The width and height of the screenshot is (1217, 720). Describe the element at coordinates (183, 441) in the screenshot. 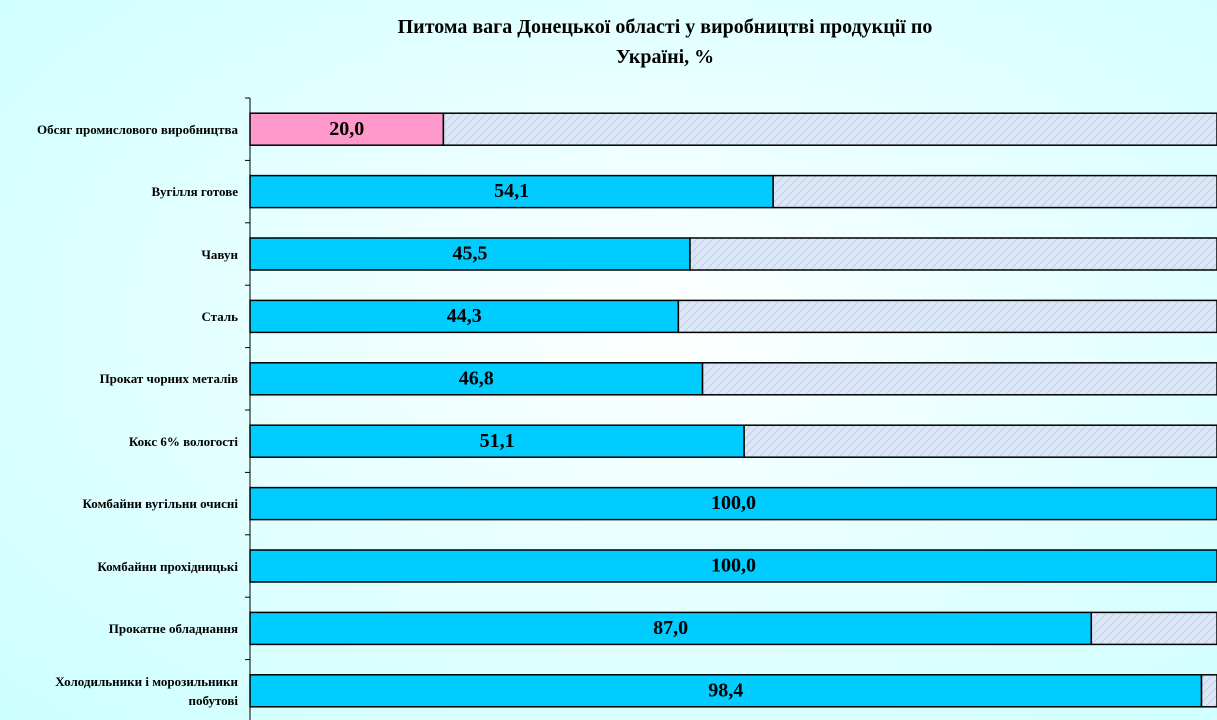

I see `y-tick-label: Кокс 6% вологості` at that location.